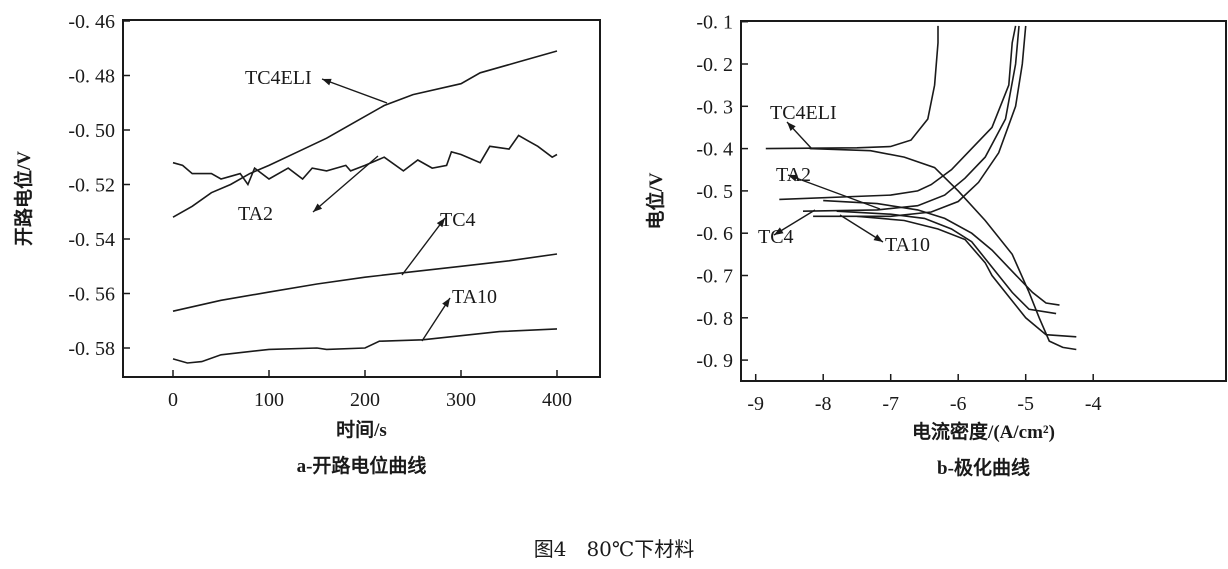  Describe the element at coordinates (1025, 404) in the screenshot. I see `x-tick-label: -5` at that location.